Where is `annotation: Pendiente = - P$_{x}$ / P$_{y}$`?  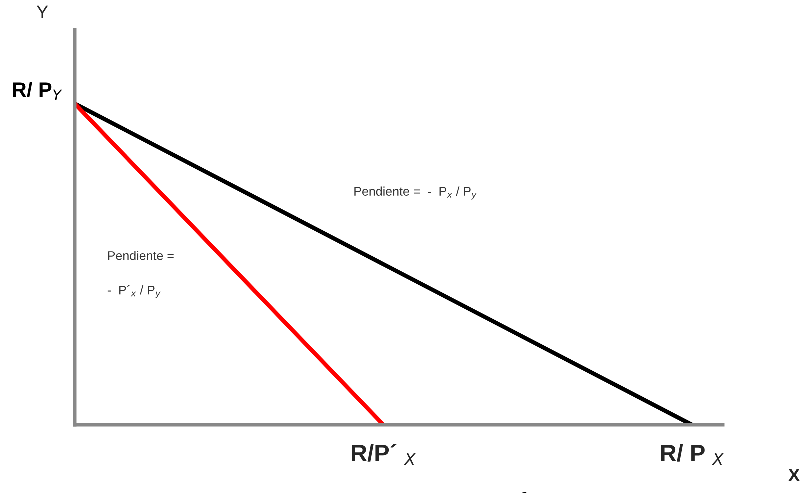
annotation: Pendiente = - P$_{x}$ / P$_{y}$ is located at coordinates (415, 193).